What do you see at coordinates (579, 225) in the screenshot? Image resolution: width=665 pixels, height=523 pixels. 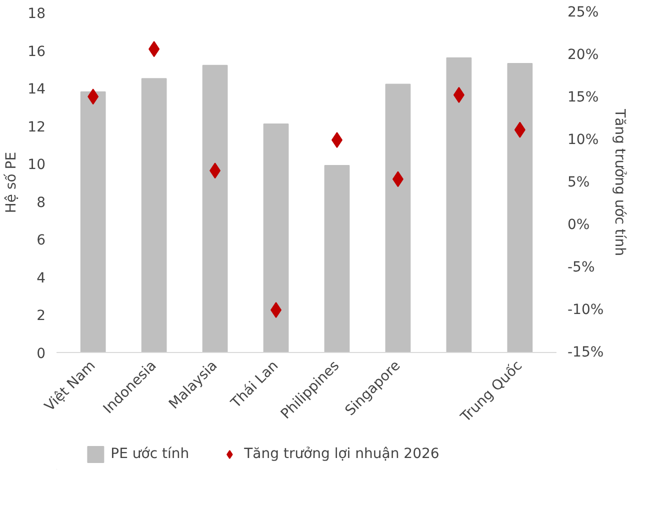 I see `y2-tick-label: 0%` at bounding box center [579, 225].